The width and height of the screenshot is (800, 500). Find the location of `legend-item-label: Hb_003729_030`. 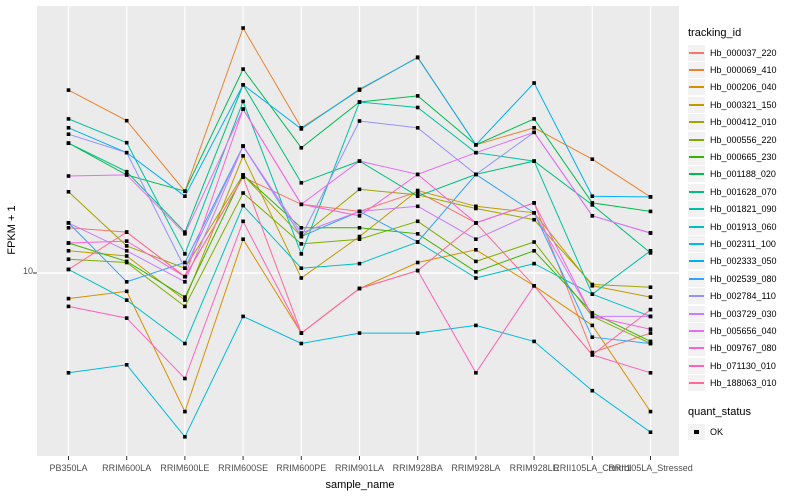

legend-item-label: Hb_003729_030 is located at coordinates (743, 313).